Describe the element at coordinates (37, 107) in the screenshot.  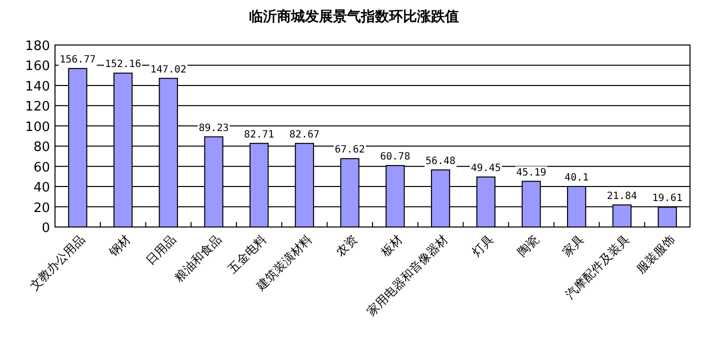
I see `y-tick-label: 120` at that location.